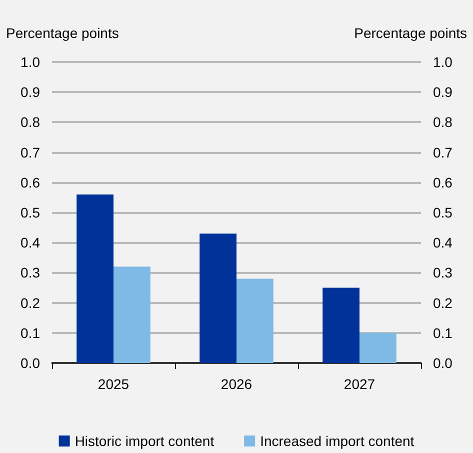 The height and width of the screenshot is (453, 473). Describe the element at coordinates (443, 363) in the screenshot. I see `y2-tick-label: 0.0` at that location.